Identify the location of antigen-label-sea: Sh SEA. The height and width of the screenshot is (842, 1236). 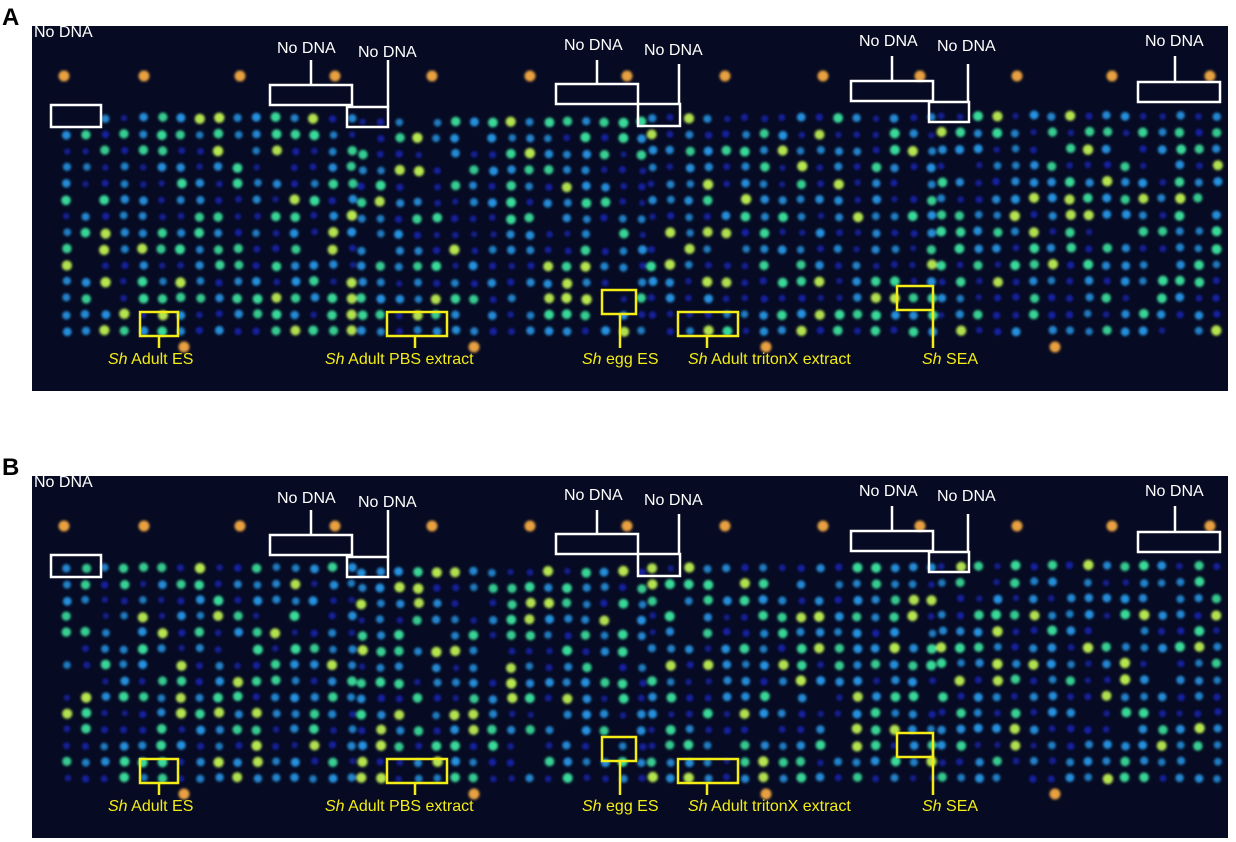
(950, 806).